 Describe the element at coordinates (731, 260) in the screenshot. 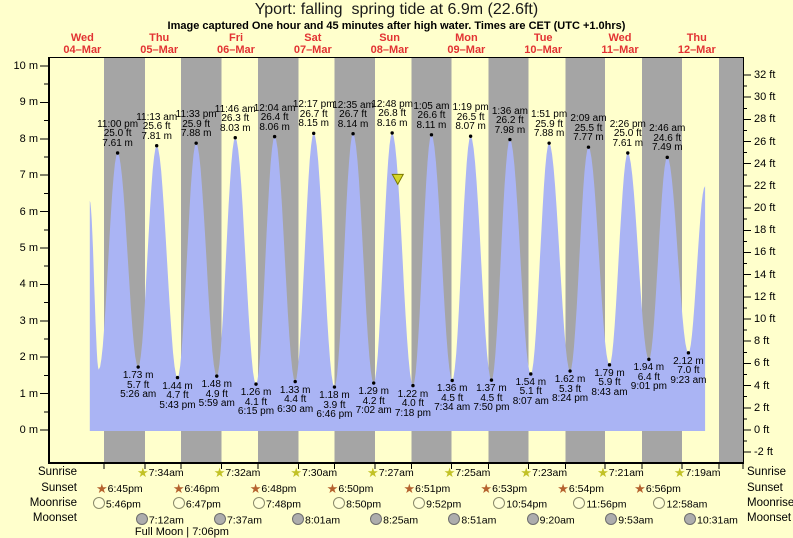

I see `night-band` at that location.